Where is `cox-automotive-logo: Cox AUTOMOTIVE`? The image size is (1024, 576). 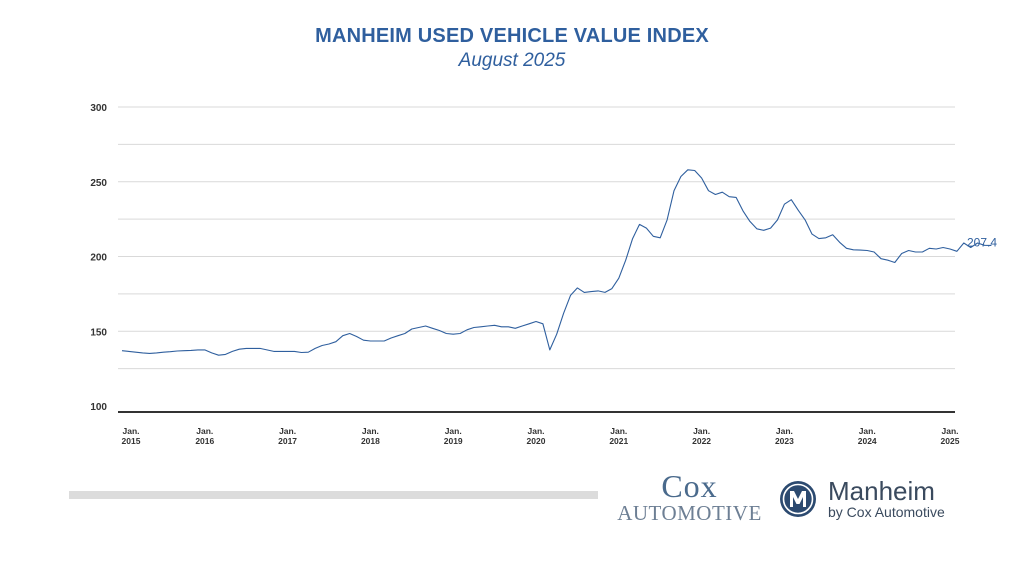 cox-automotive-logo: Cox AUTOMOTIVE is located at coordinates (689, 498).